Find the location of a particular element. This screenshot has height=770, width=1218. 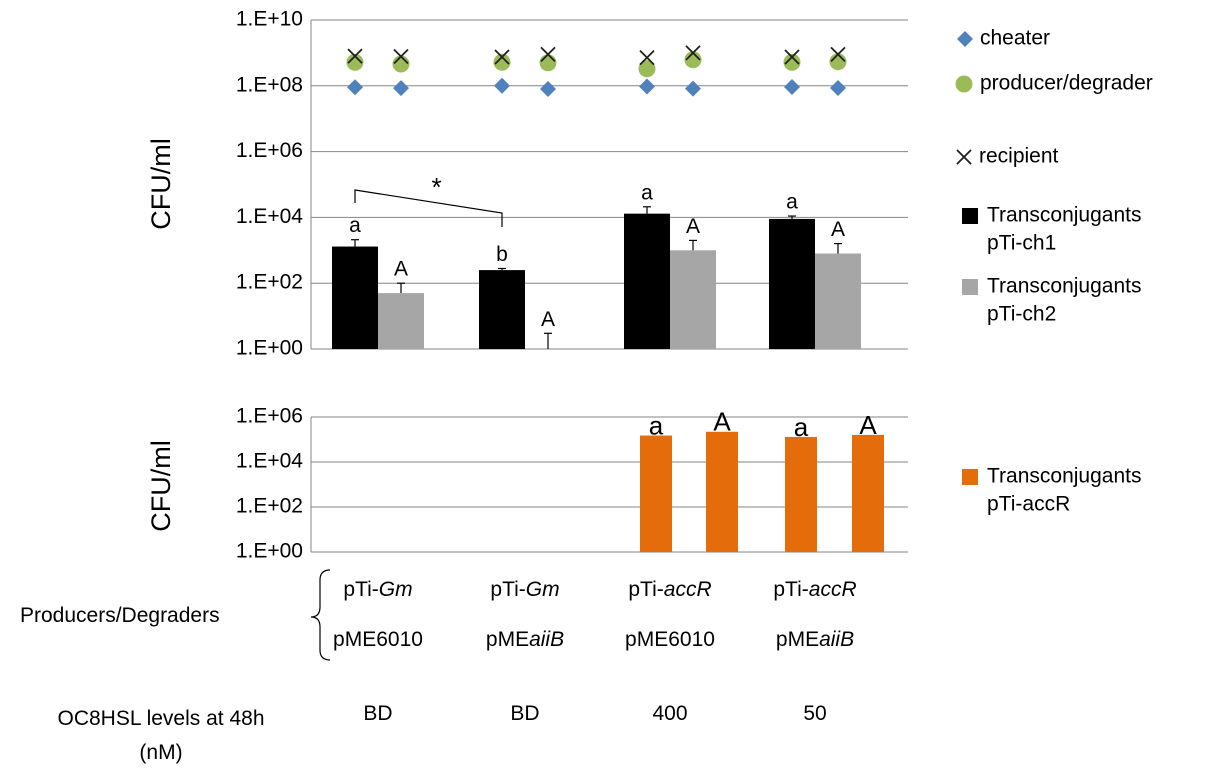

legend-ch2-swatch is located at coordinates (970, 287).